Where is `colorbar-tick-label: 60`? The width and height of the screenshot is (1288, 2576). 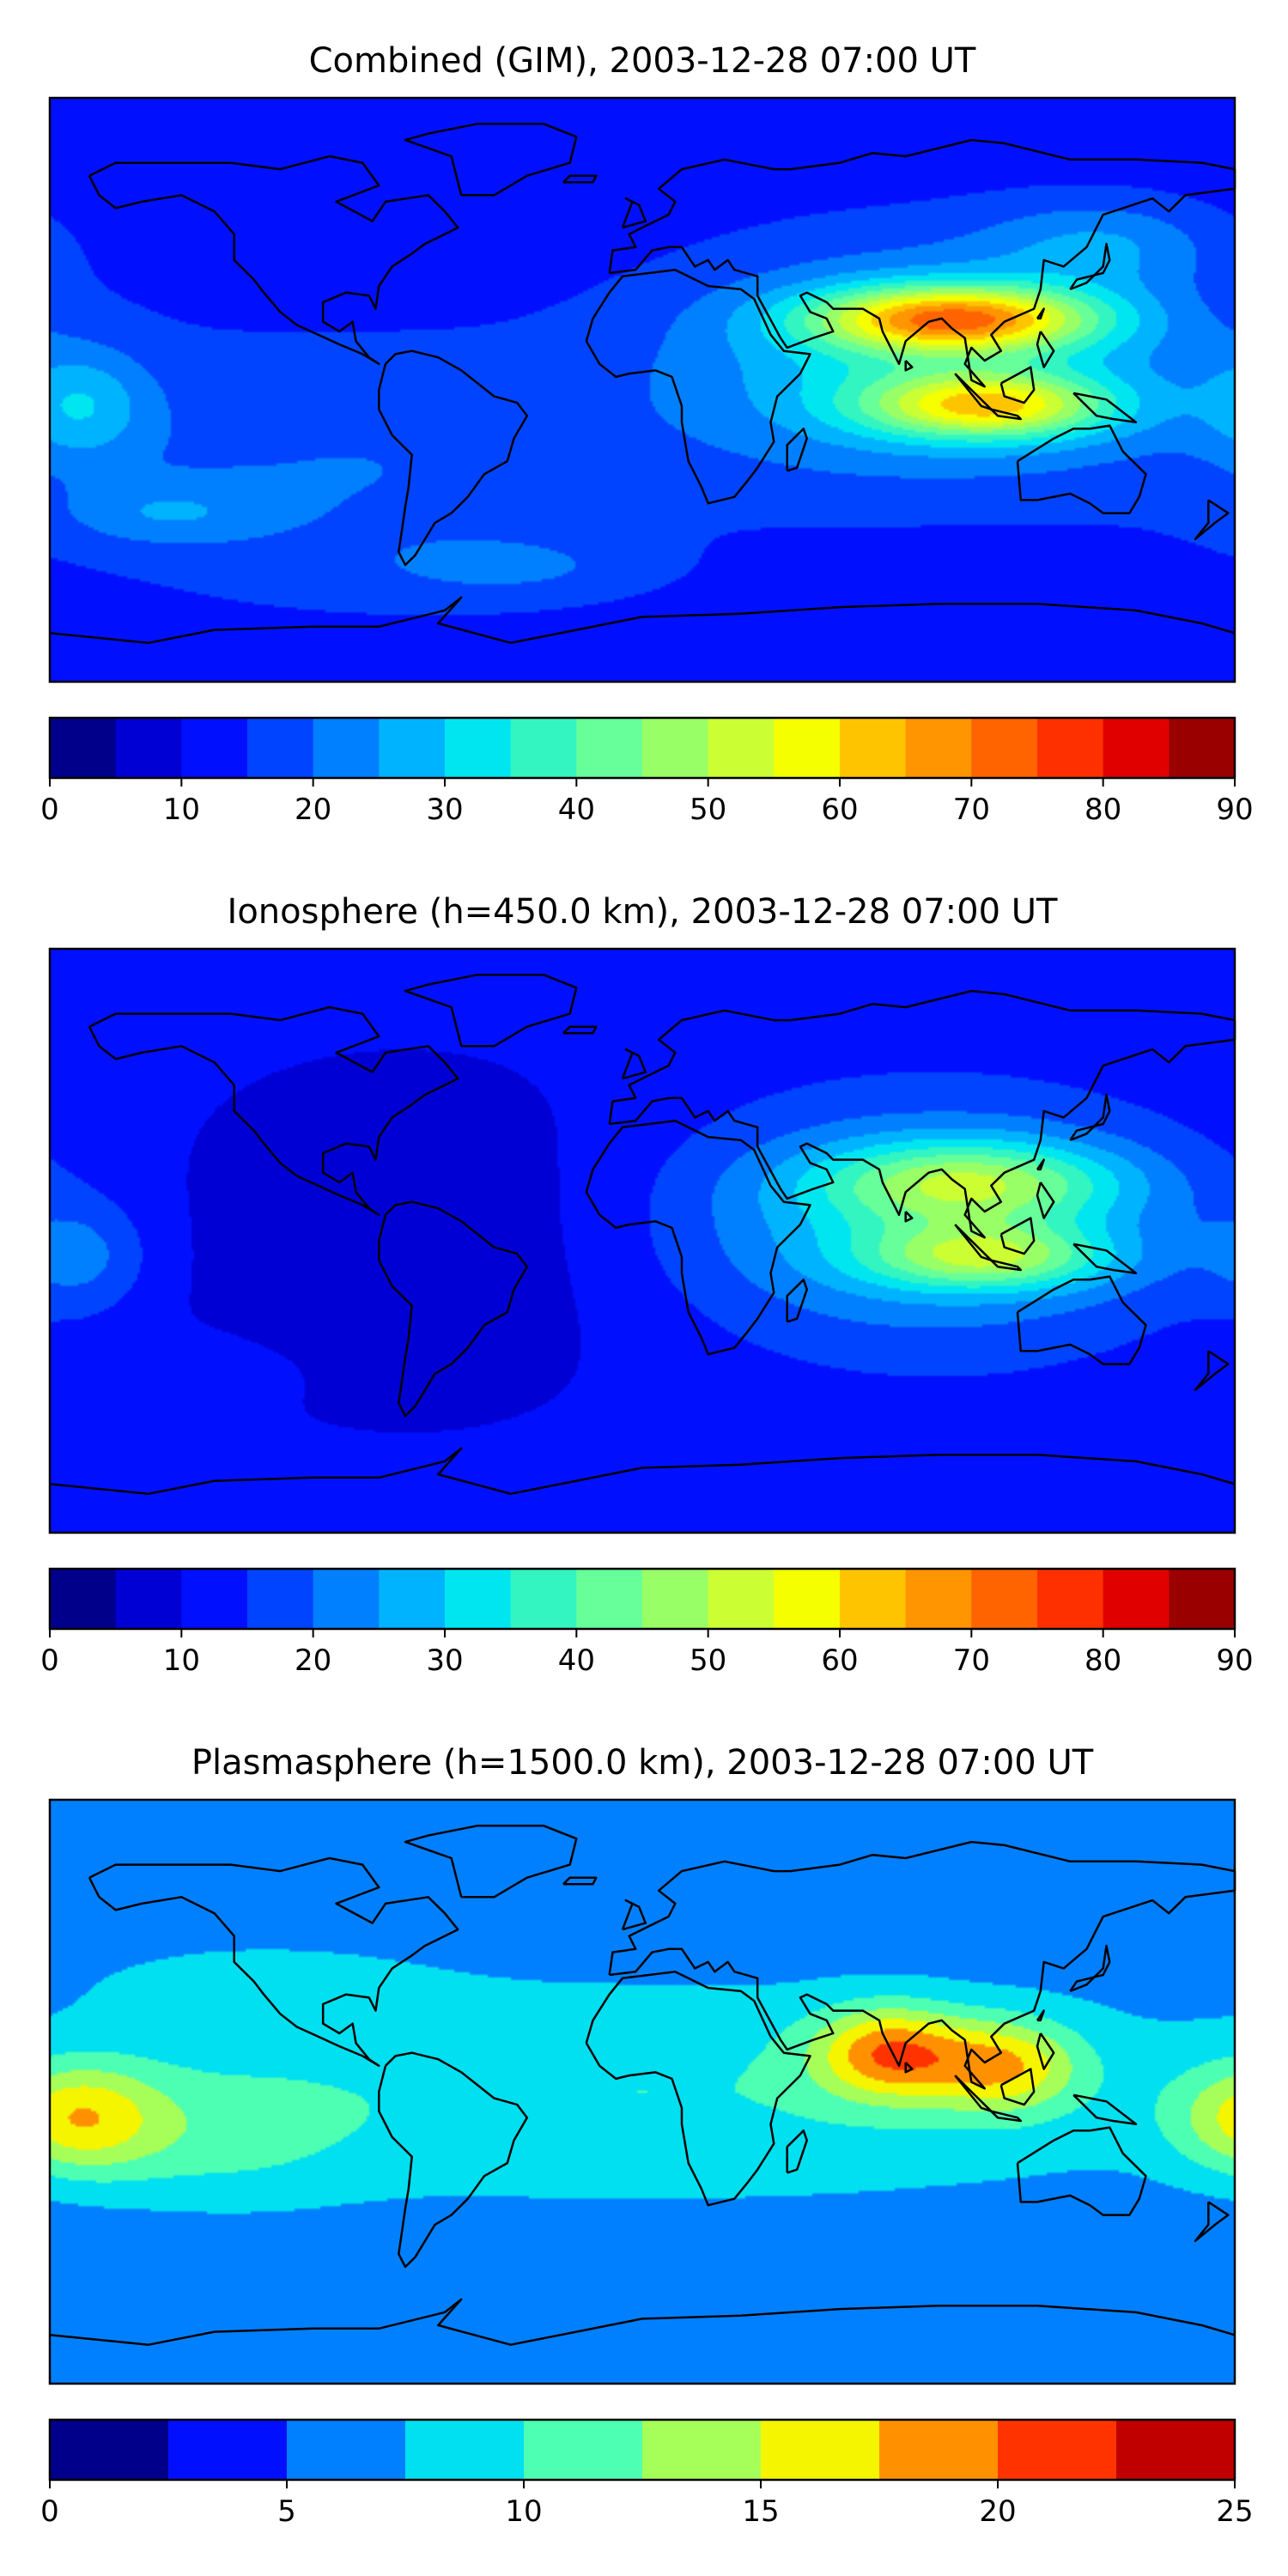
colorbar-tick-label: 60 is located at coordinates (839, 810).